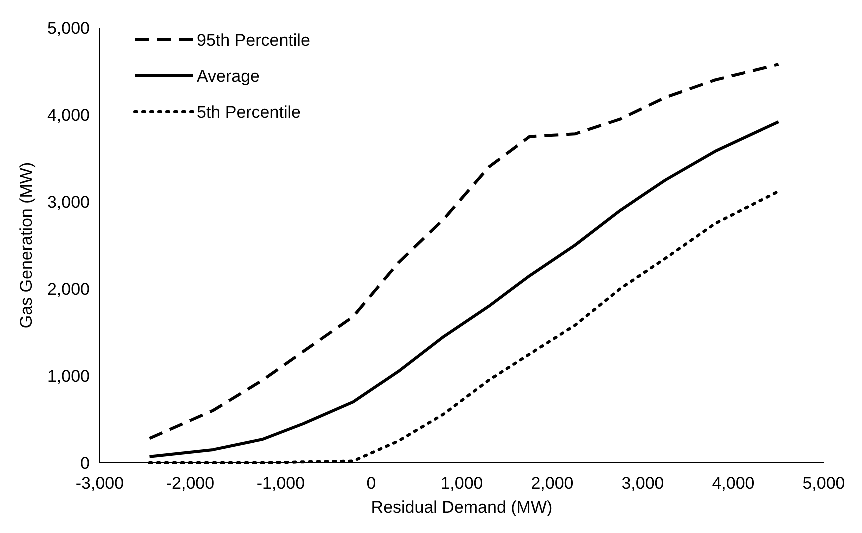 The image size is (862, 533). I want to click on y-tick-label: 0, so click(85, 463).